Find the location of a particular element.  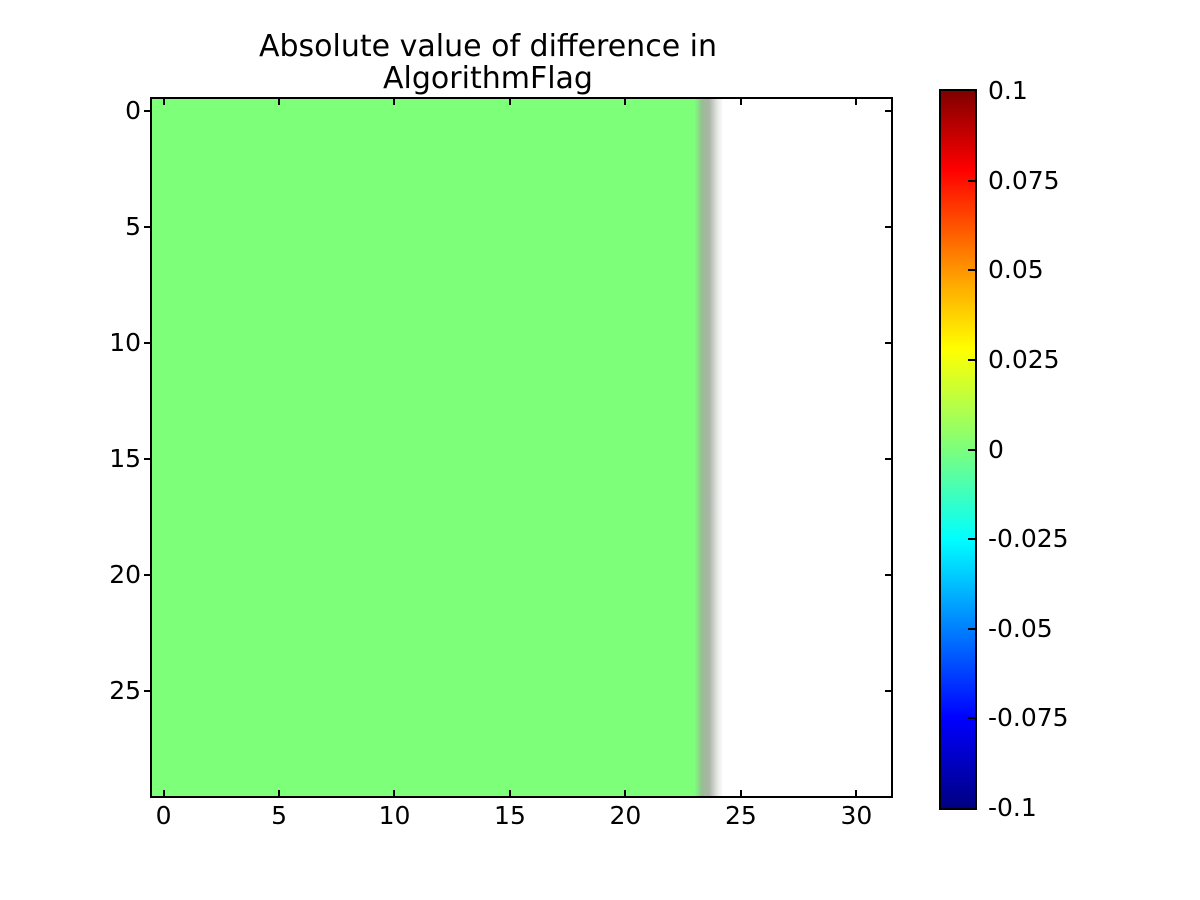

colorbar-tick-label: 0.025 is located at coordinates (1024, 359).